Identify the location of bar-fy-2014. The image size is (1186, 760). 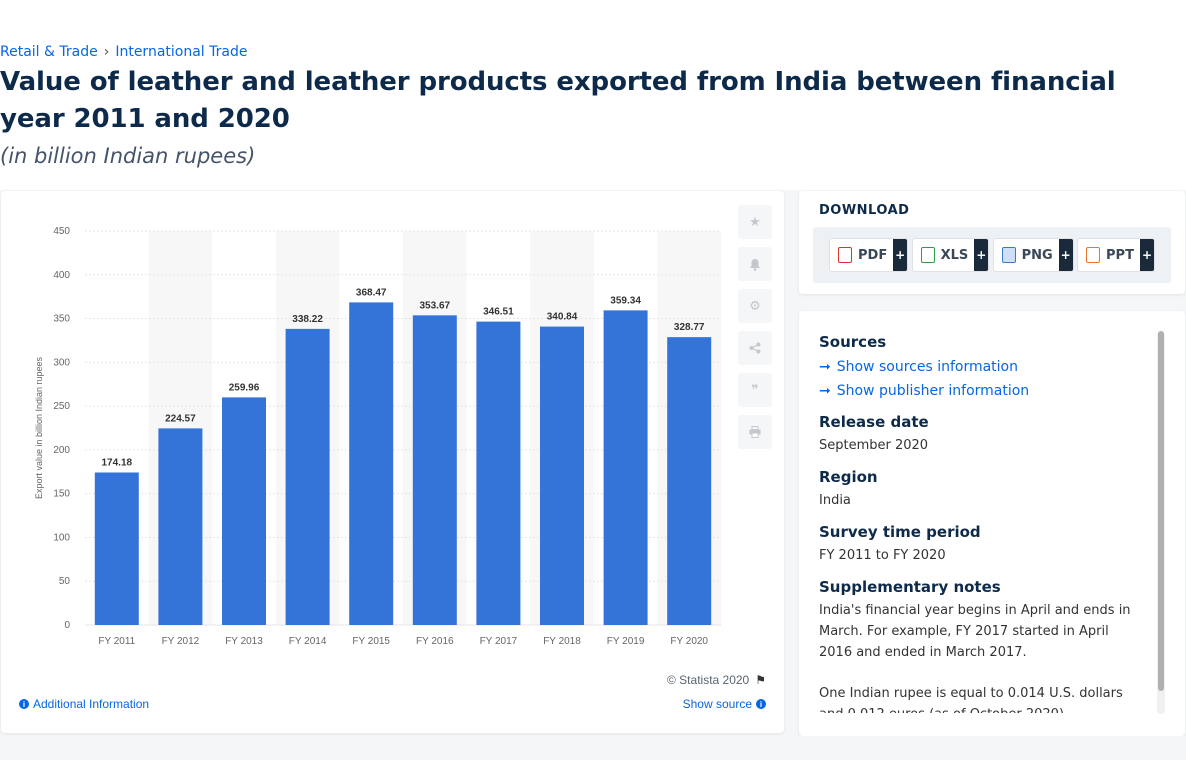
(307, 476).